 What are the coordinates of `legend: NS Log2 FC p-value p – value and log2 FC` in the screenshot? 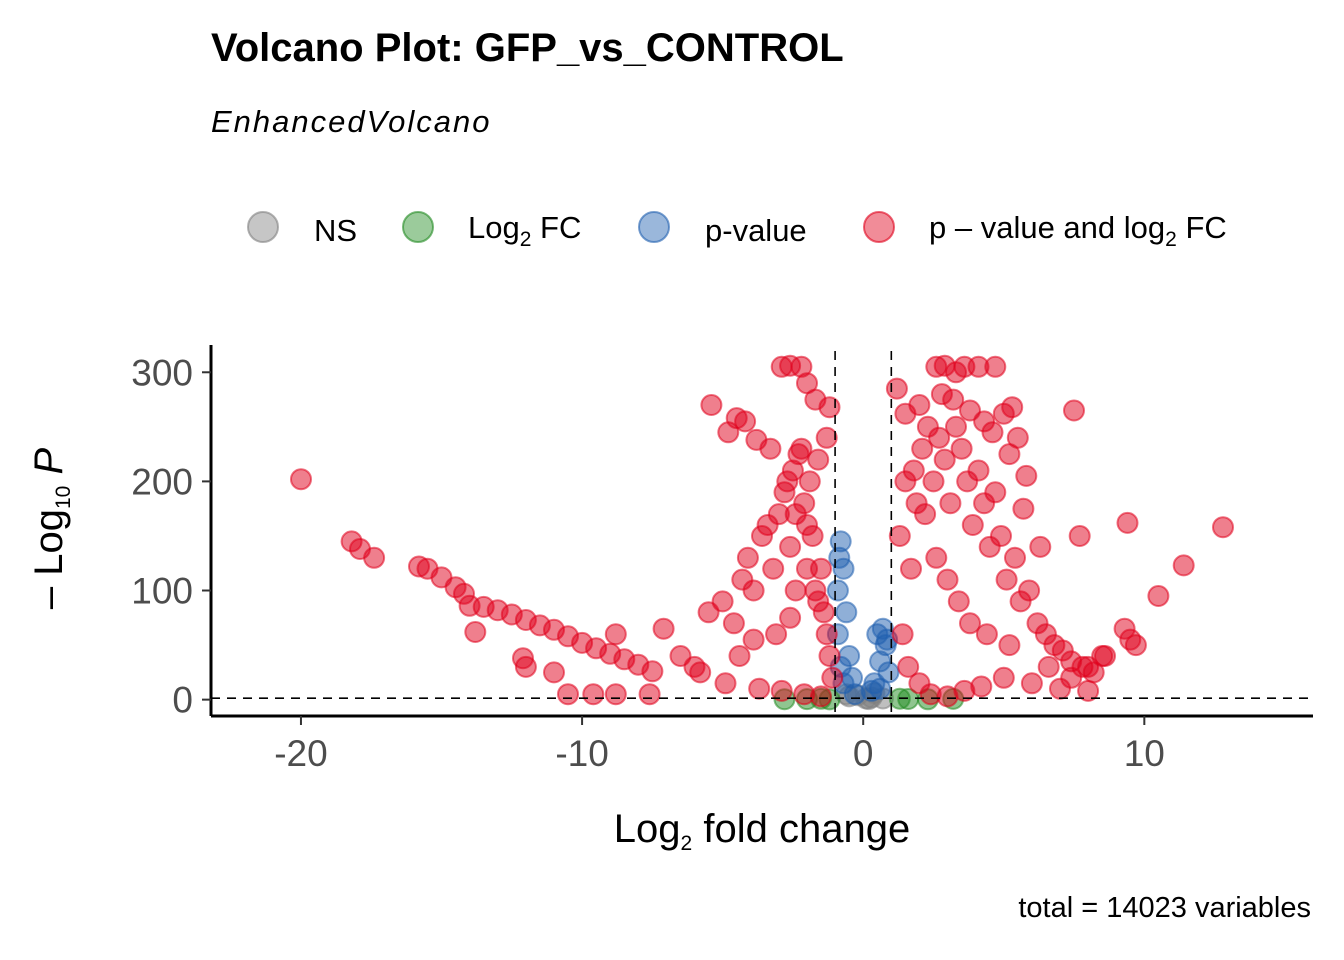 It's located at (737, 230).